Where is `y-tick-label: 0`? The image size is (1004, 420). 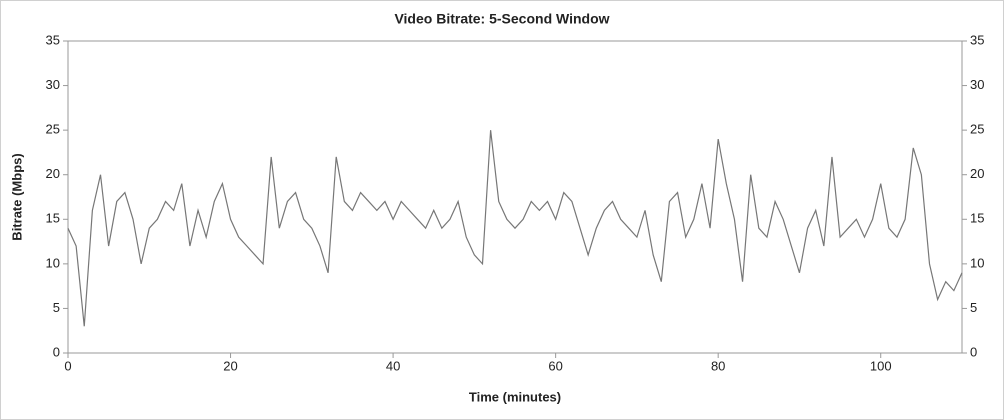 y-tick-label: 0 is located at coordinates (56, 351).